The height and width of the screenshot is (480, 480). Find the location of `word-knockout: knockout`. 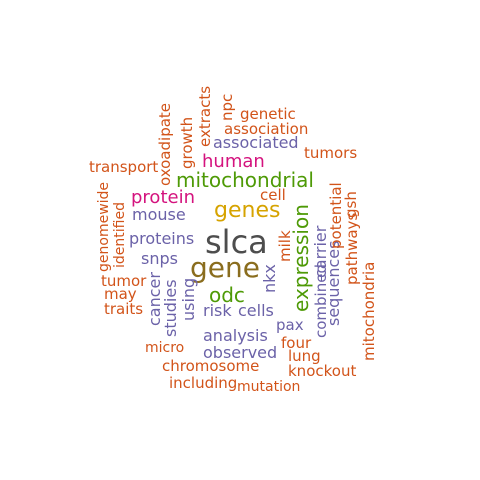

word-knockout: knockout is located at coordinates (322, 371).